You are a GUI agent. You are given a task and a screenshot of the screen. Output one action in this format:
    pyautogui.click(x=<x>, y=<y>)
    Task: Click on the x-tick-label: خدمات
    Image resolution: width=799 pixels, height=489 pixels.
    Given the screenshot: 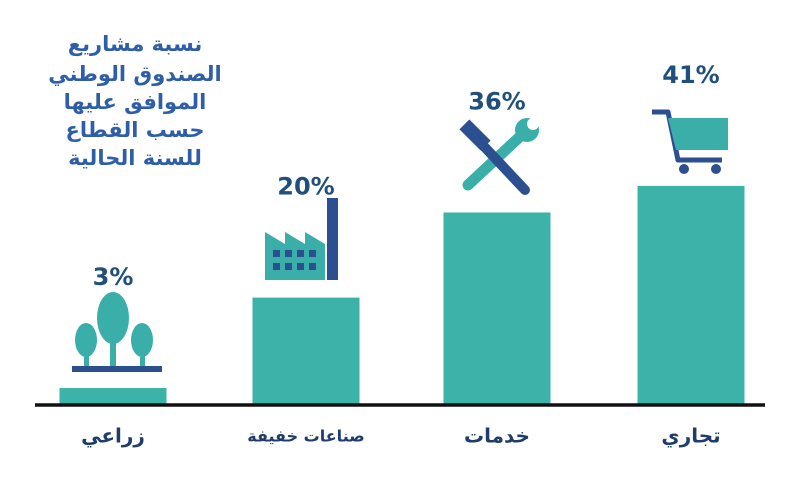 What is the action you would take?
    pyautogui.click(x=497, y=436)
    